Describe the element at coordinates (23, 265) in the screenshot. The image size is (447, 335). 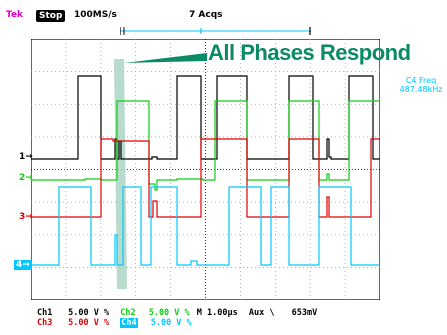
I see `ch4-ground-marker: 4→` at that location.